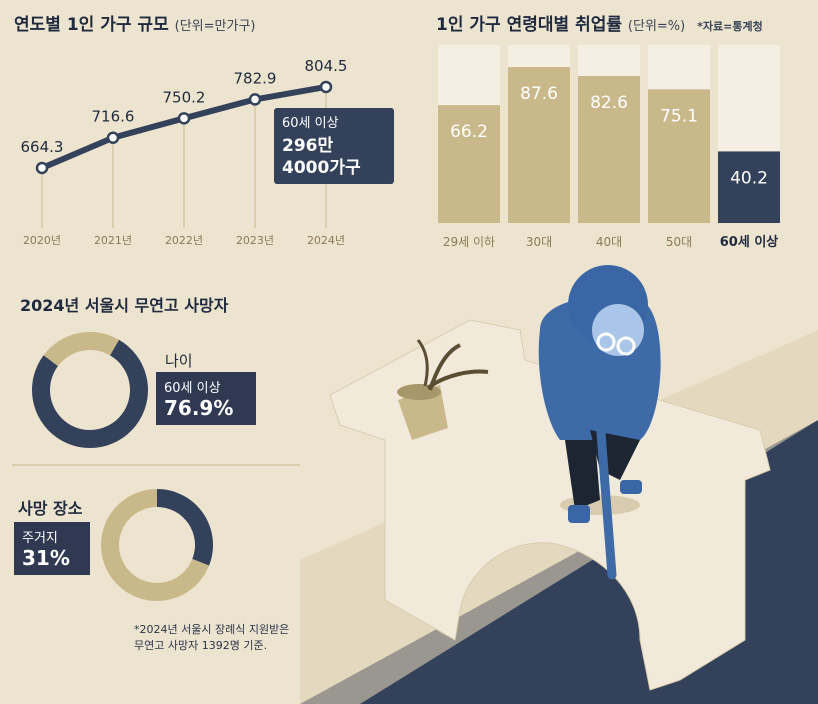  What do you see at coordinates (326, 66) in the screenshot?
I see `line-value-label: 804.5` at bounding box center [326, 66].